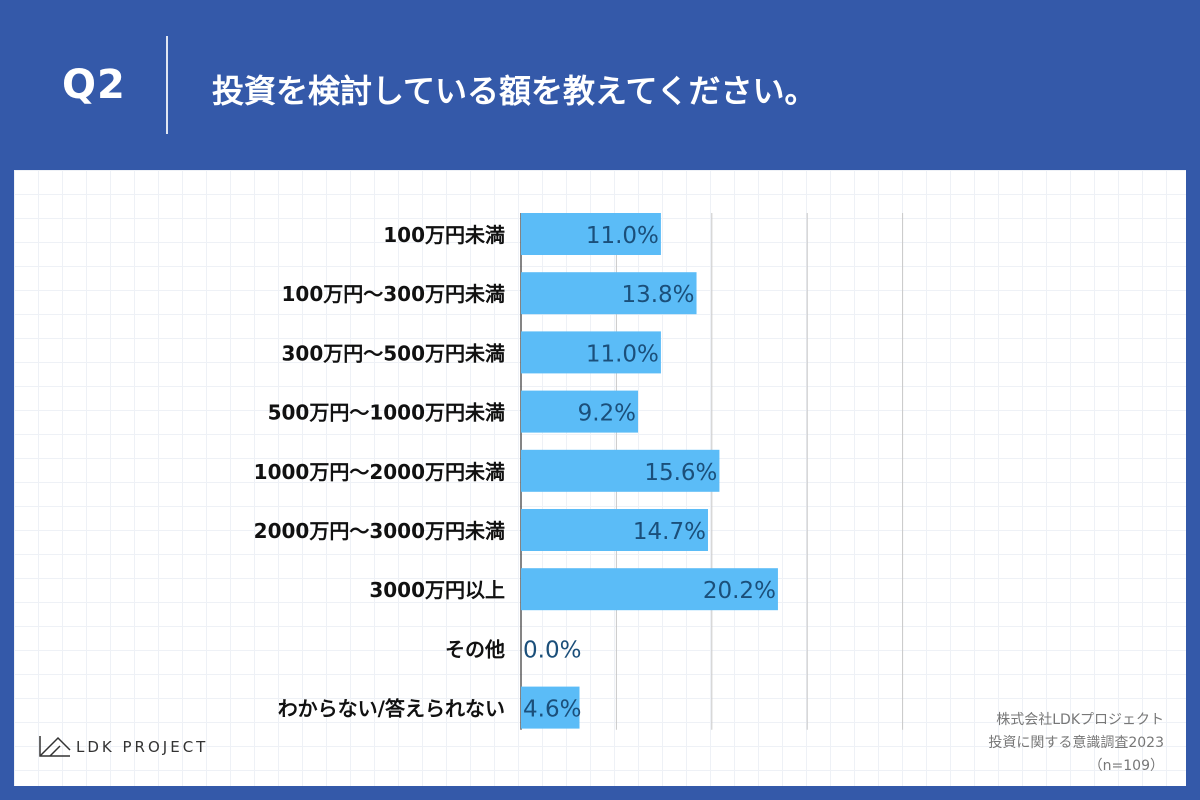 Image resolution: width=1200 pixels, height=800 pixels. What do you see at coordinates (94, 85) in the screenshot?
I see `question-number: Q2` at bounding box center [94, 85].